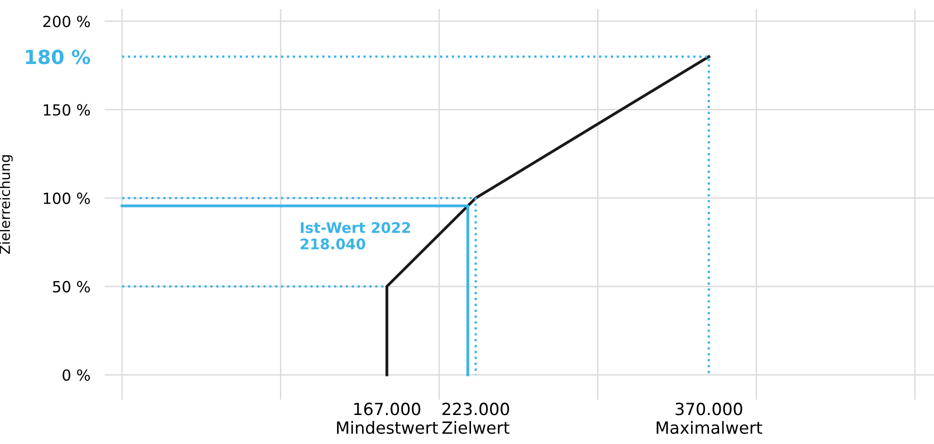  I want to click on y-tick-label: 0 %, so click(76, 375).